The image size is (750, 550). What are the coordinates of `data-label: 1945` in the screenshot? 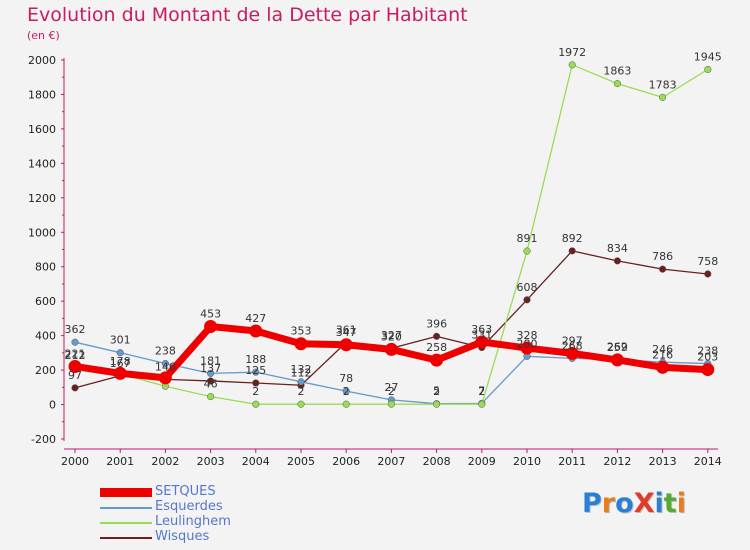 It's located at (708, 56).